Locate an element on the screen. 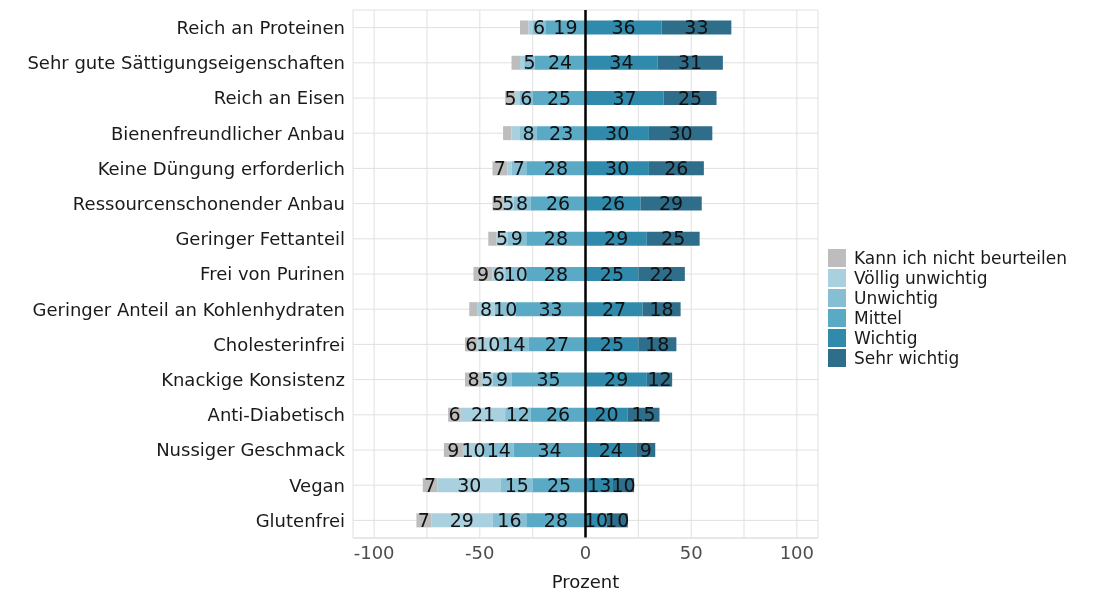 The height and width of the screenshot is (615, 1105). data-label: 35 is located at coordinates (548, 379).